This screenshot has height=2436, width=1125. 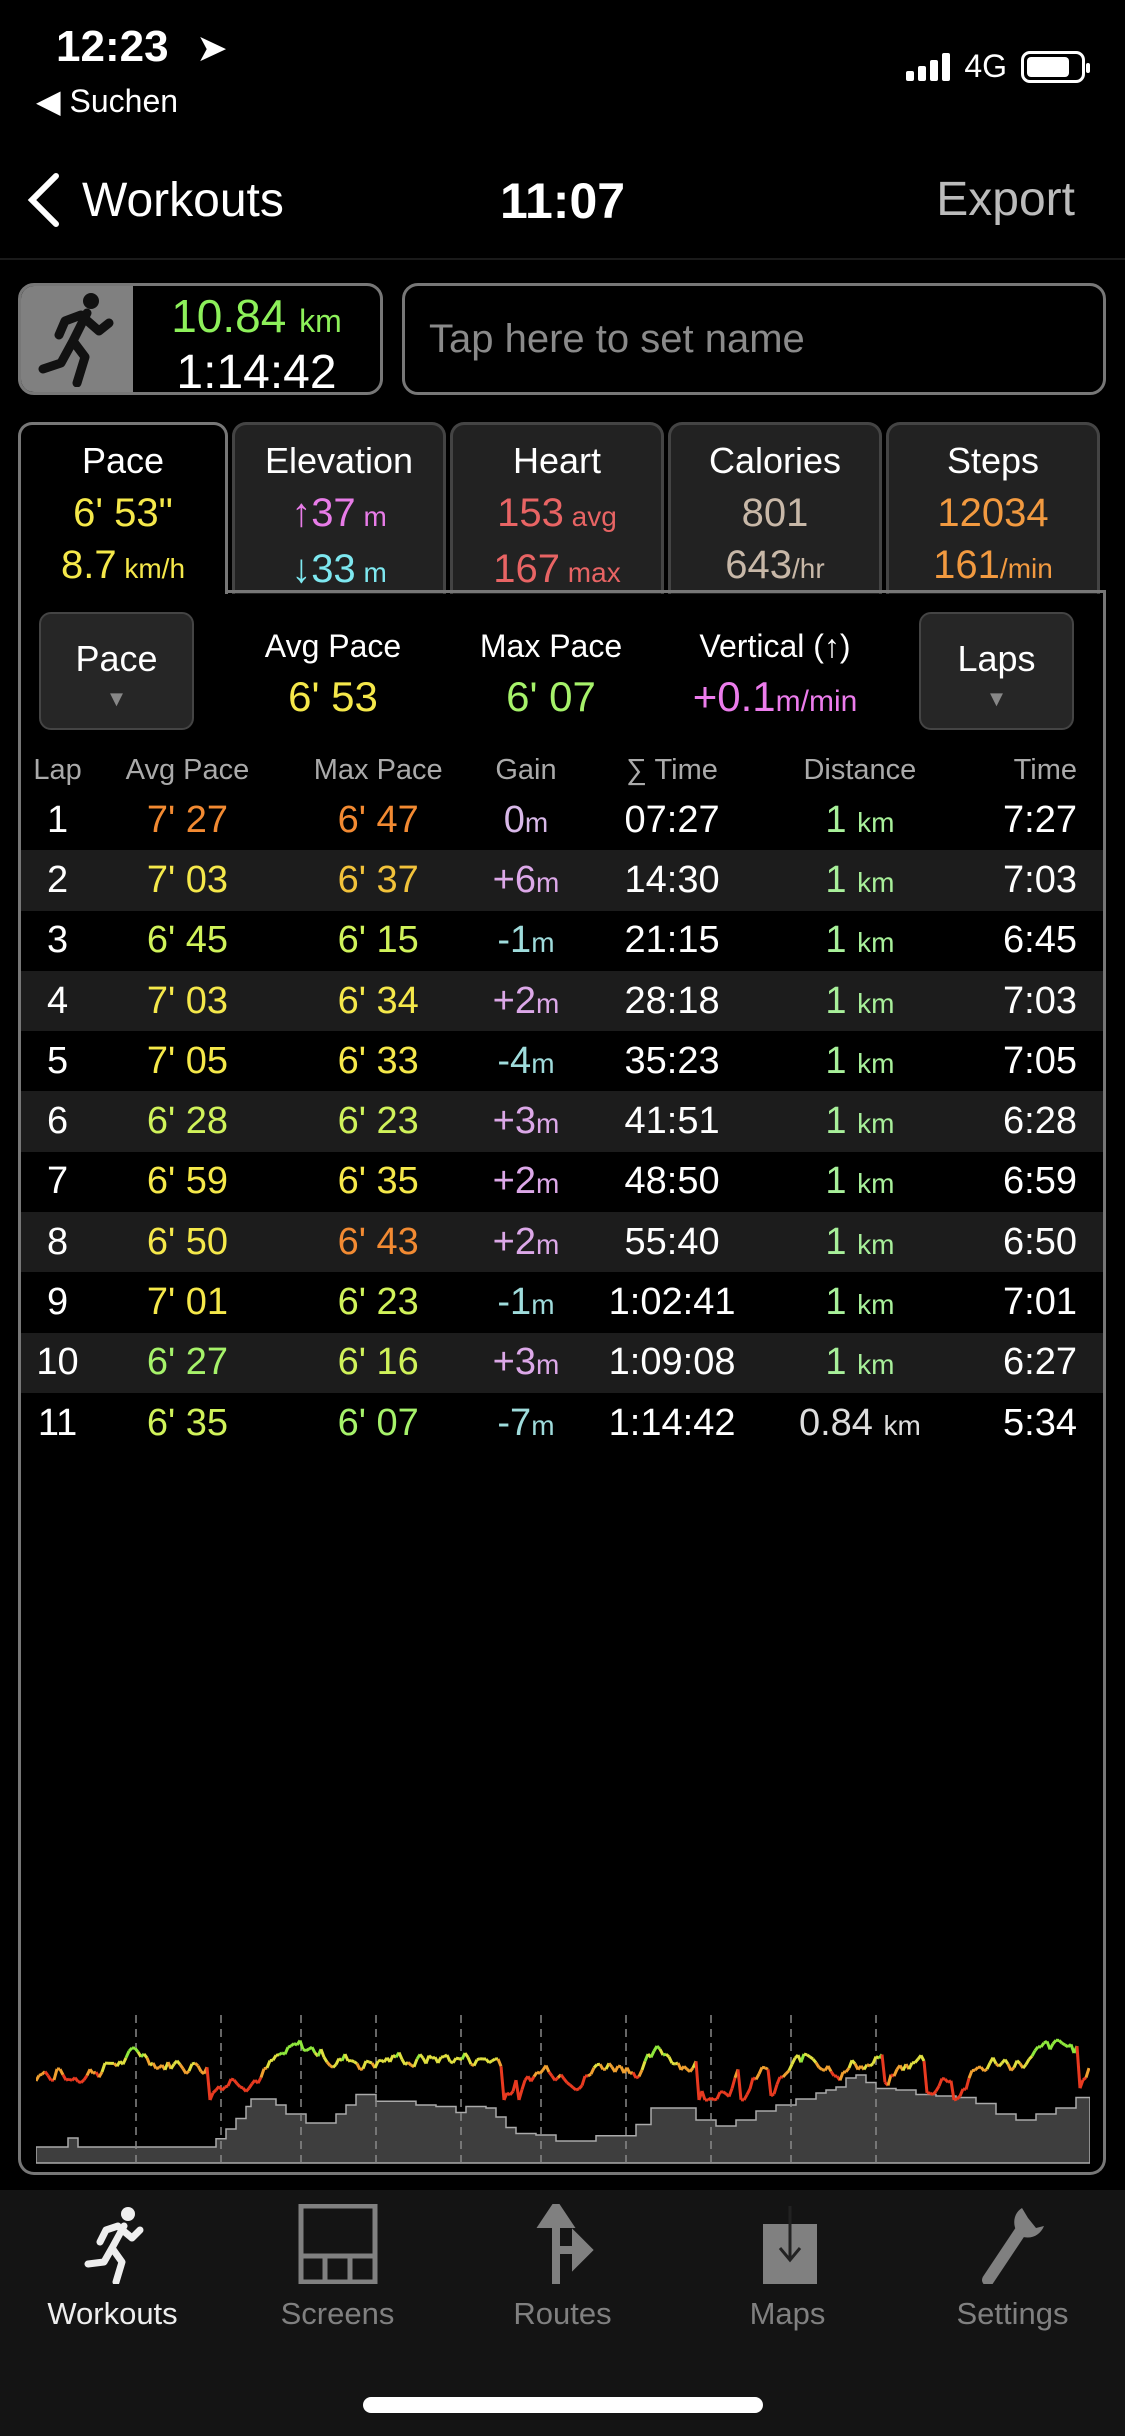 I want to click on lap-number: 3, so click(x=57, y=941).